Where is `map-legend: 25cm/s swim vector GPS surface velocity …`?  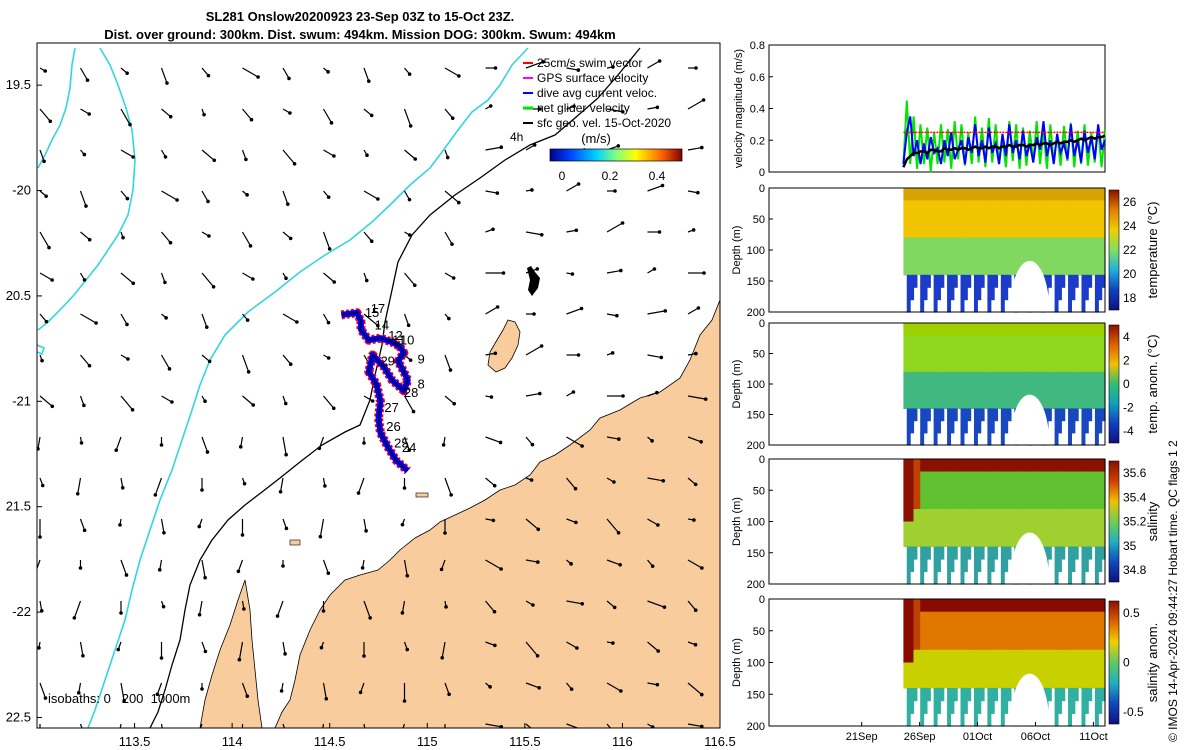
map-legend: 25cm/s swim vector GPS surface velocity … is located at coordinates (596, 119).